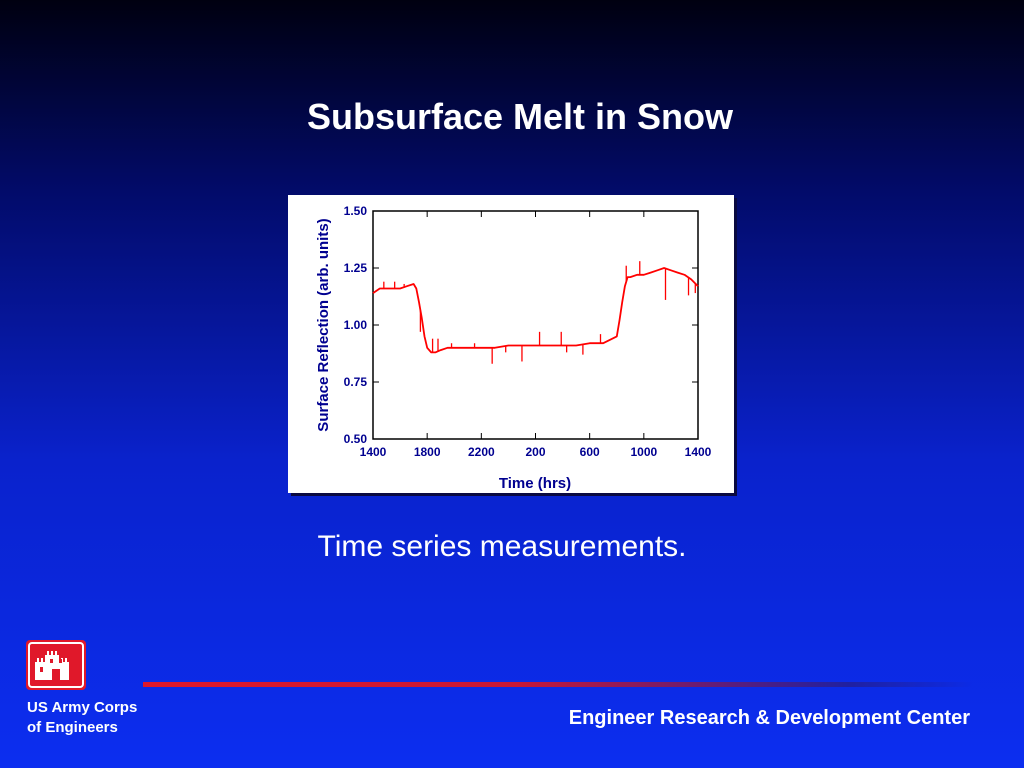 The height and width of the screenshot is (768, 1024). What do you see at coordinates (643, 452) in the screenshot?
I see `x-tick-label: 1000` at bounding box center [643, 452].